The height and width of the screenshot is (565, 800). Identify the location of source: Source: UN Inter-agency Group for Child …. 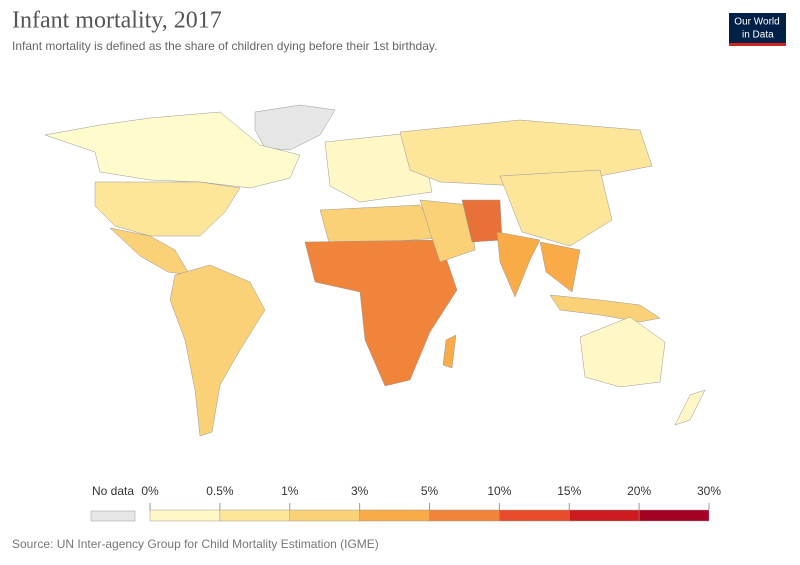
(195, 544).